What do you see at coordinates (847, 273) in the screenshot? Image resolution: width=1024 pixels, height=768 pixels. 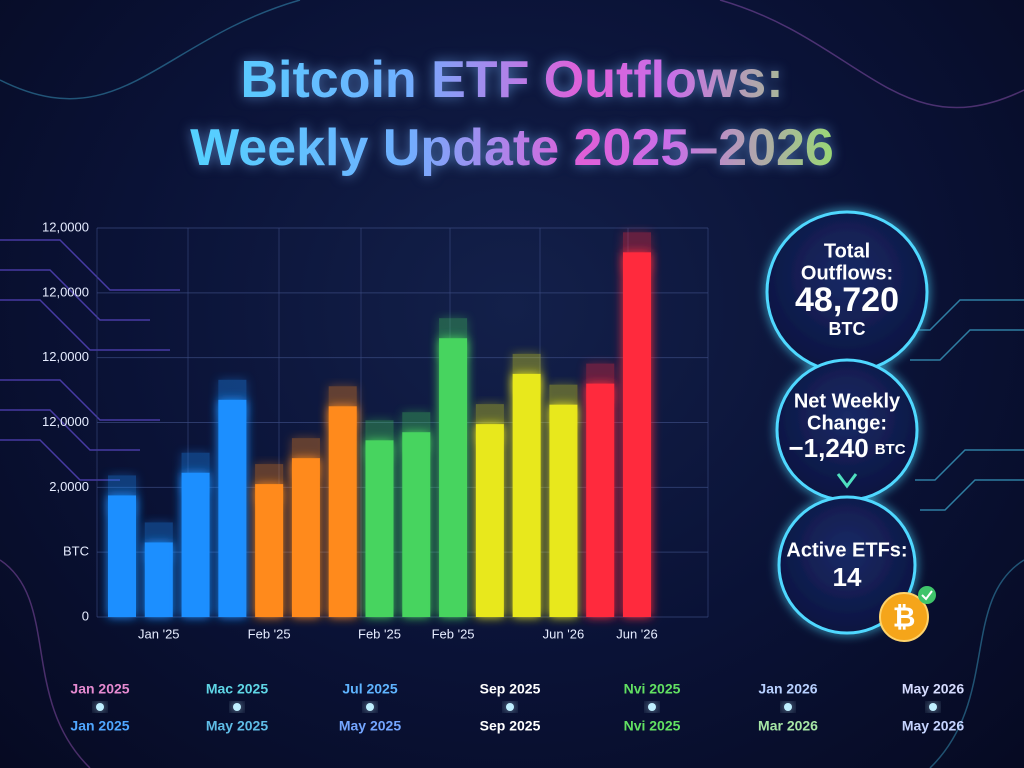 I see `stat-label: Outflows:` at bounding box center [847, 273].